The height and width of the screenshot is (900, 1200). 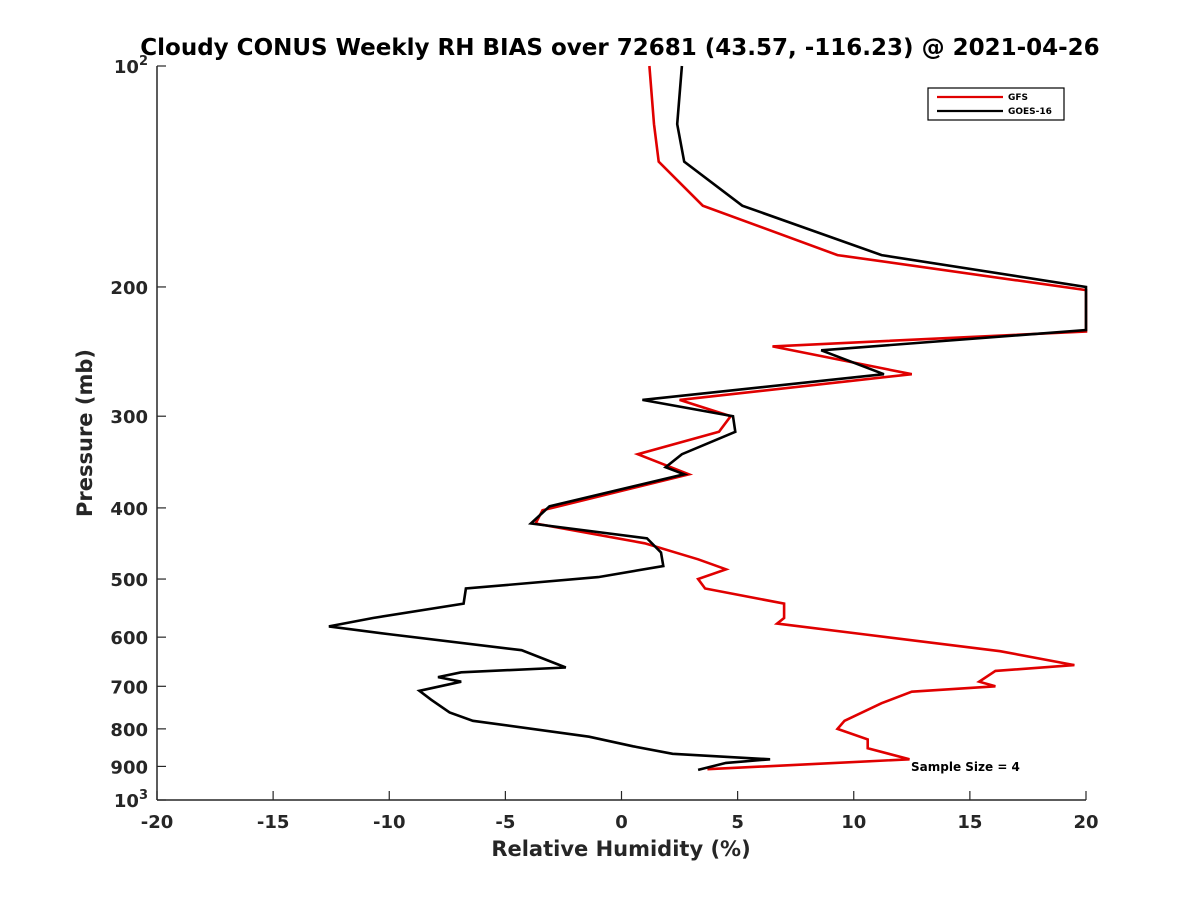 I want to click on y-tick-label: 10³, so click(x=131, y=800).